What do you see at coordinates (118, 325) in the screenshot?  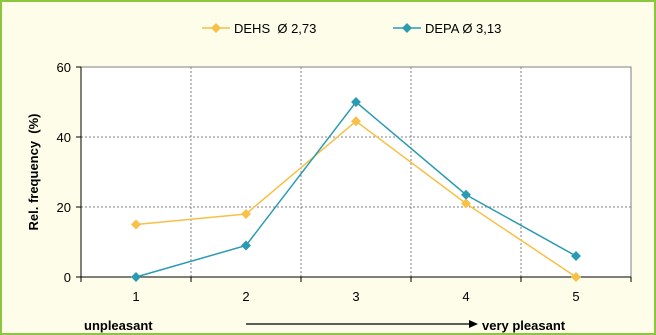 I see `scale-label-unpleasant: unpleasant` at bounding box center [118, 325].